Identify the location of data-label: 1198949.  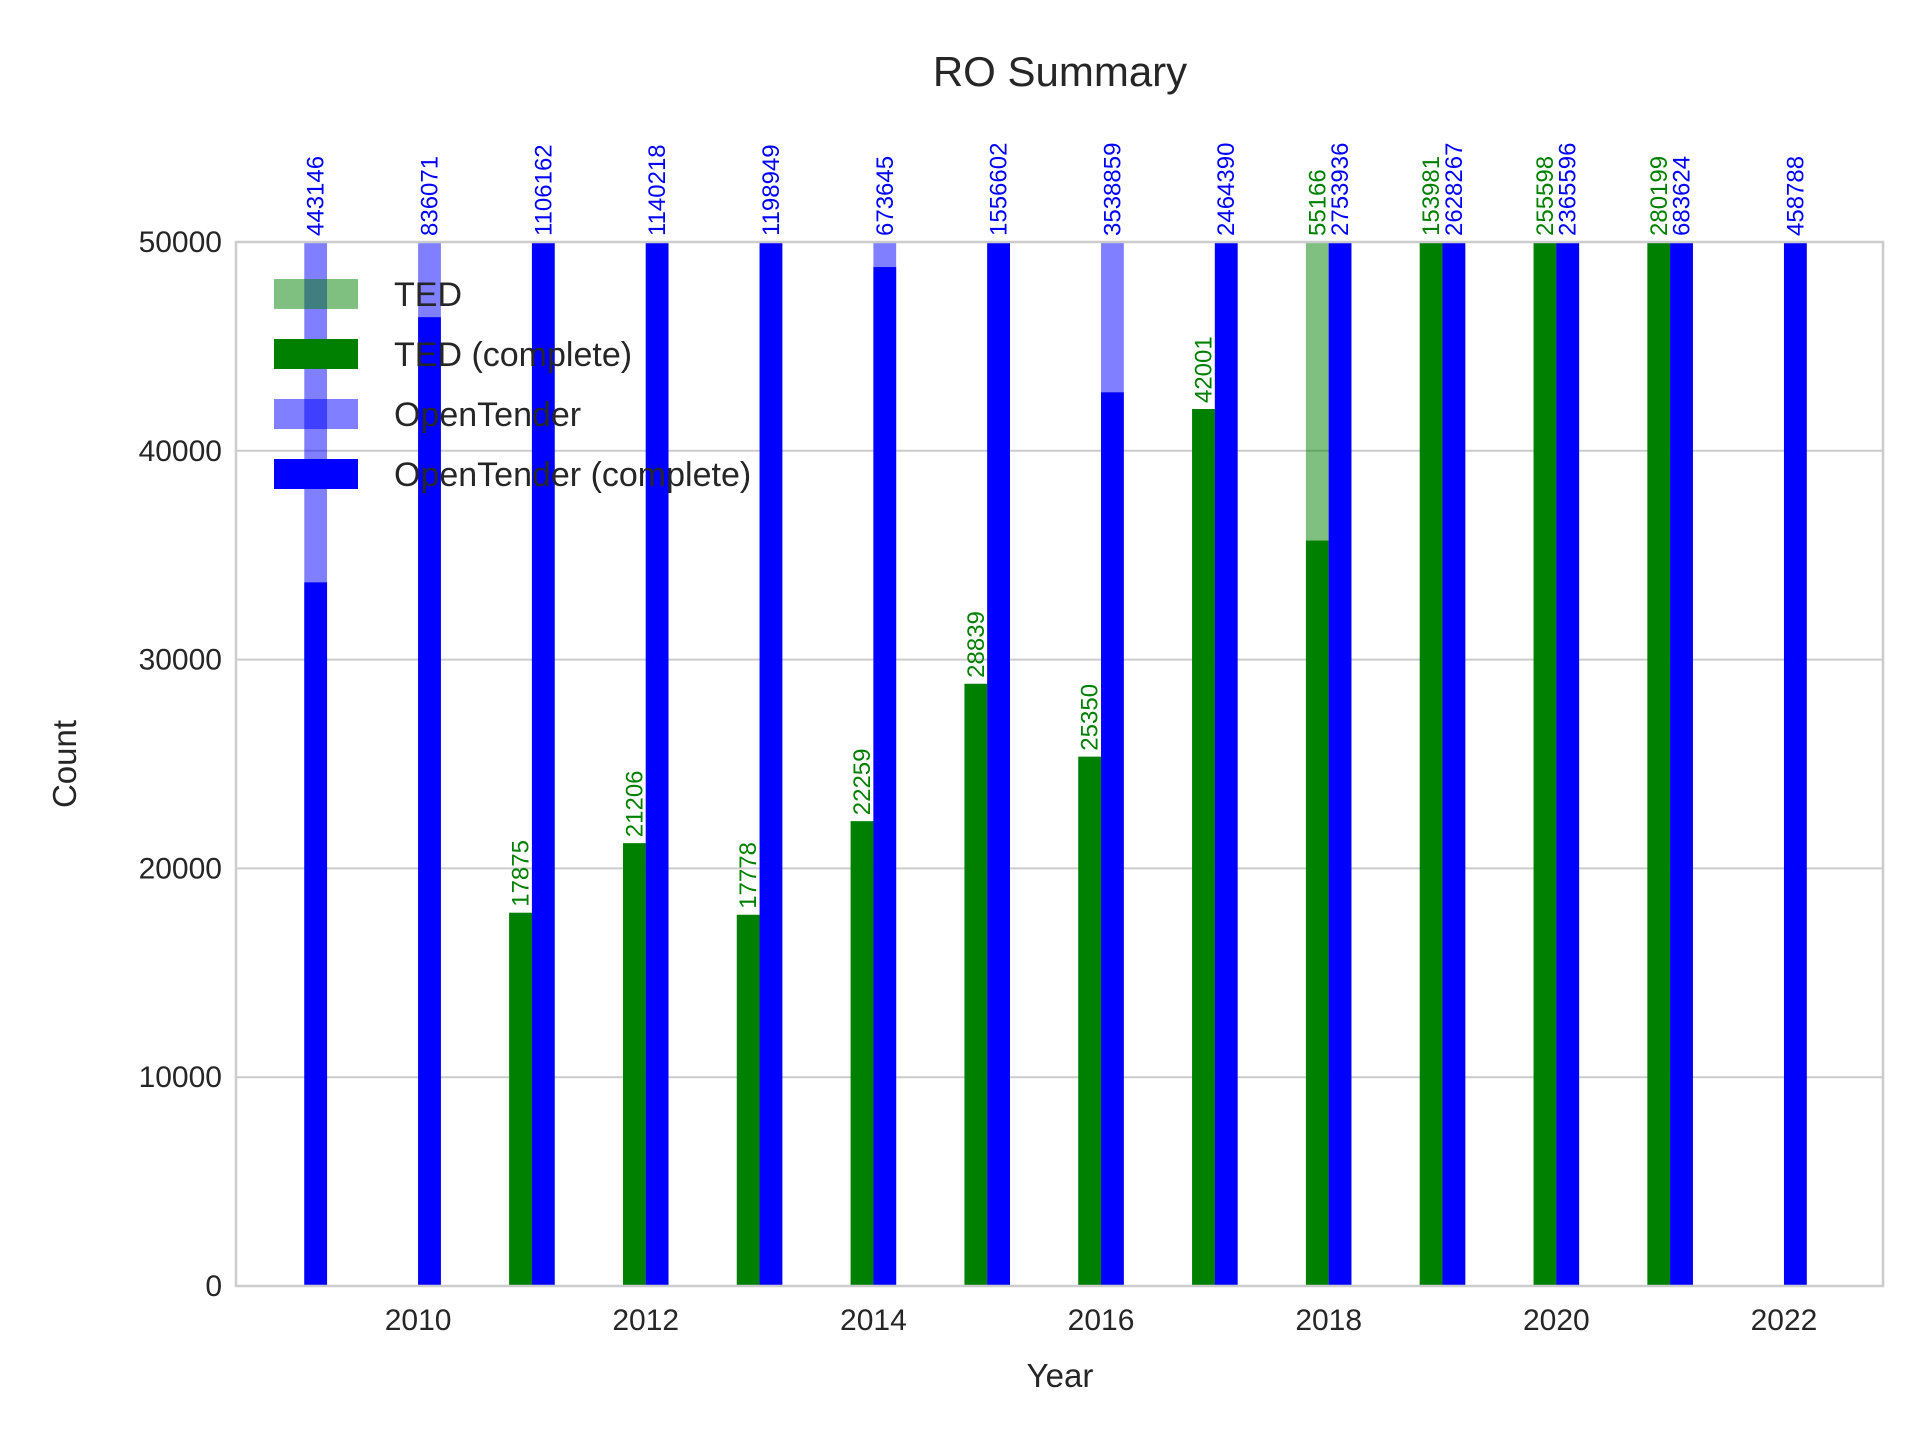
(771, 190).